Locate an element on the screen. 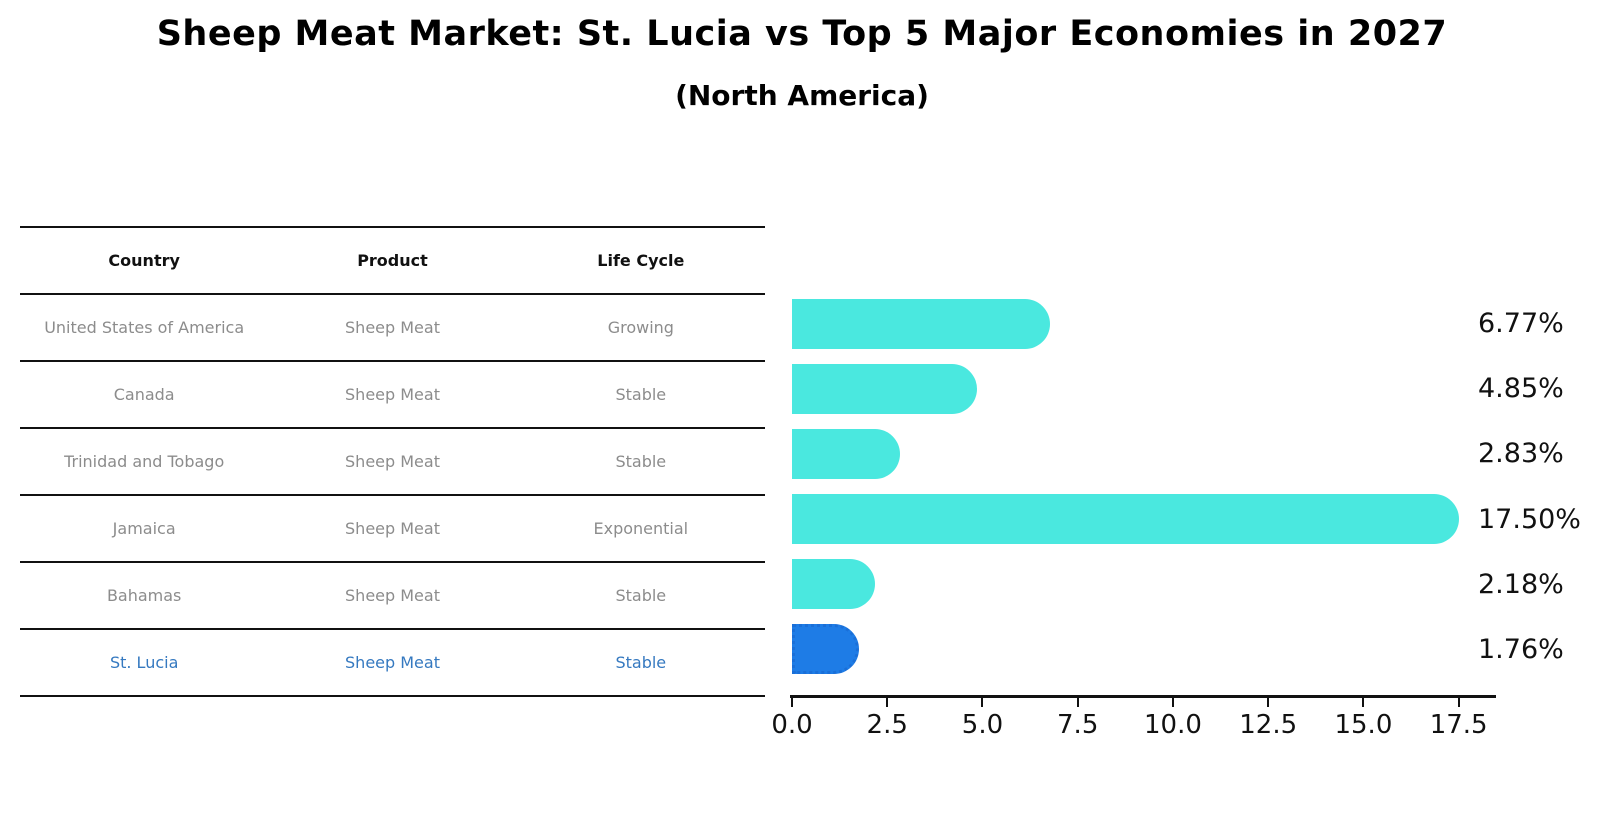  x-axis-tick-label: 2.5 is located at coordinates (887, 725).